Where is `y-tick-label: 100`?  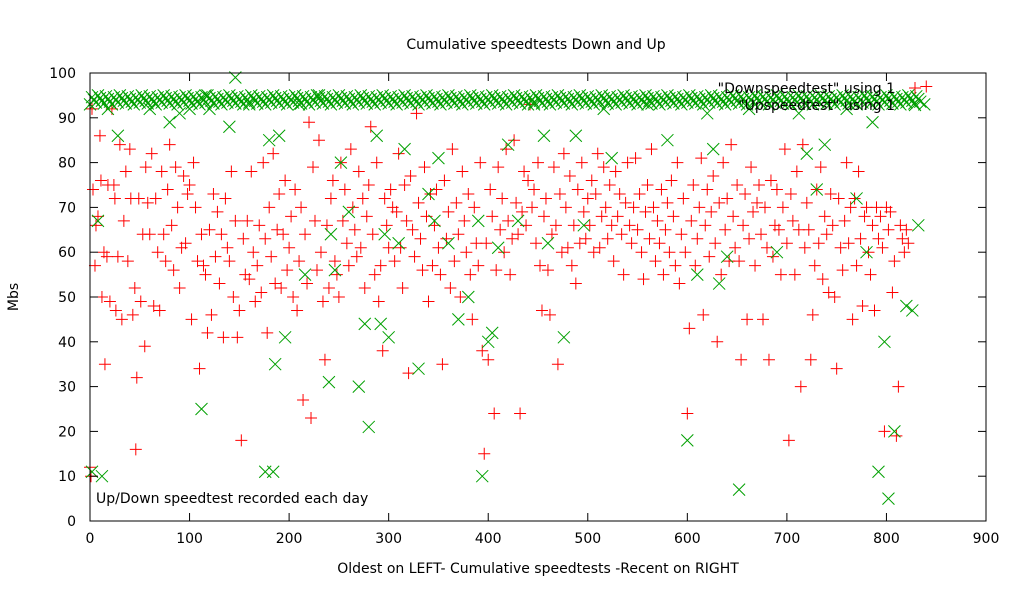 y-tick-label: 100 is located at coordinates (62, 74).